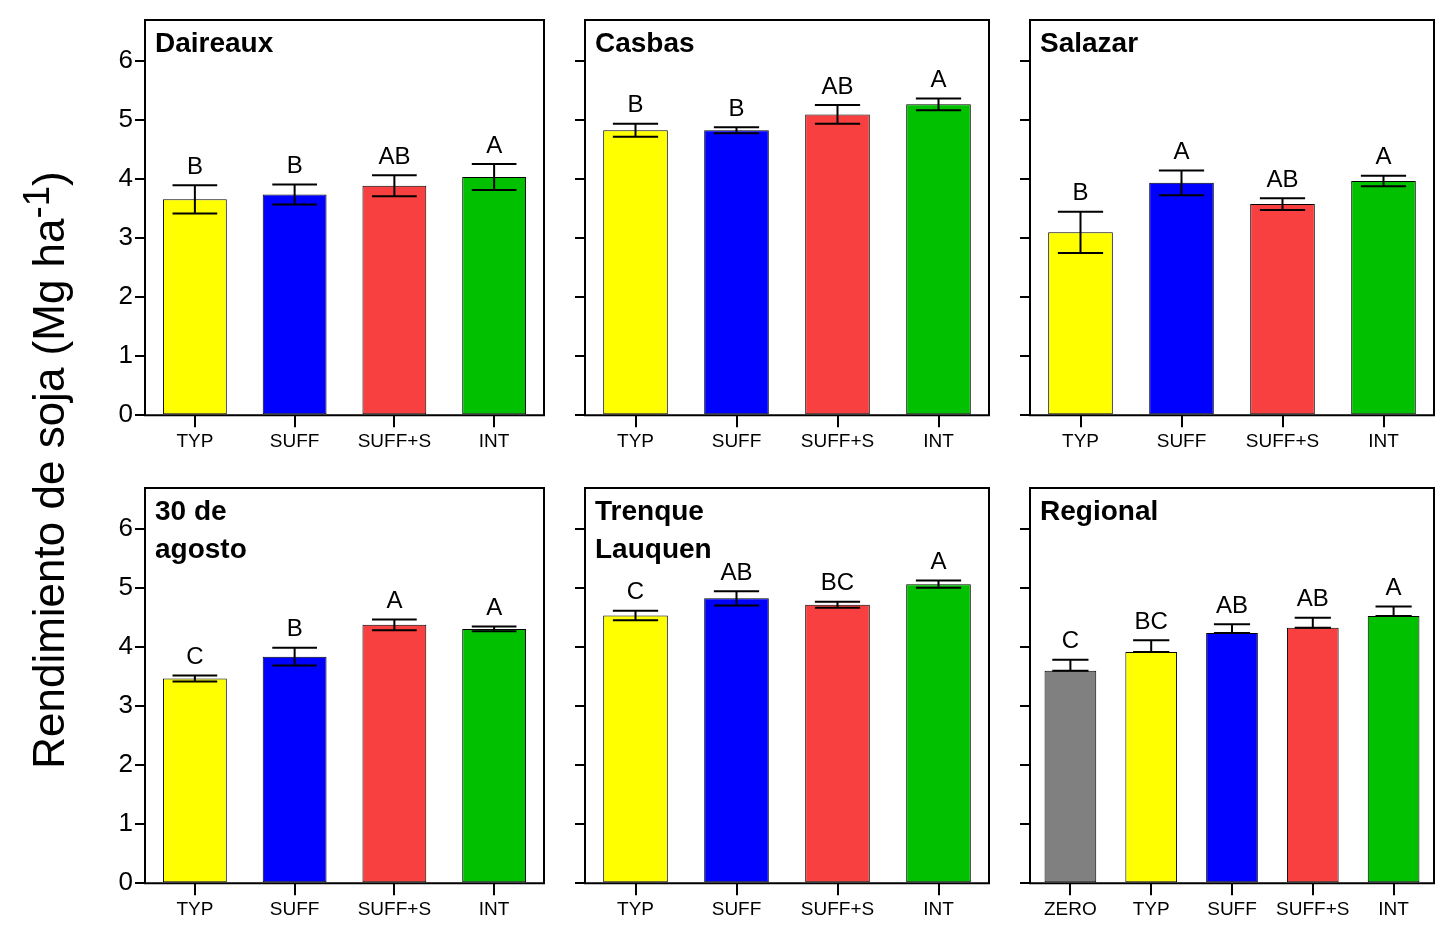  Describe the element at coordinates (645, 42) in the screenshot. I see `chart-title: Casbas` at that location.